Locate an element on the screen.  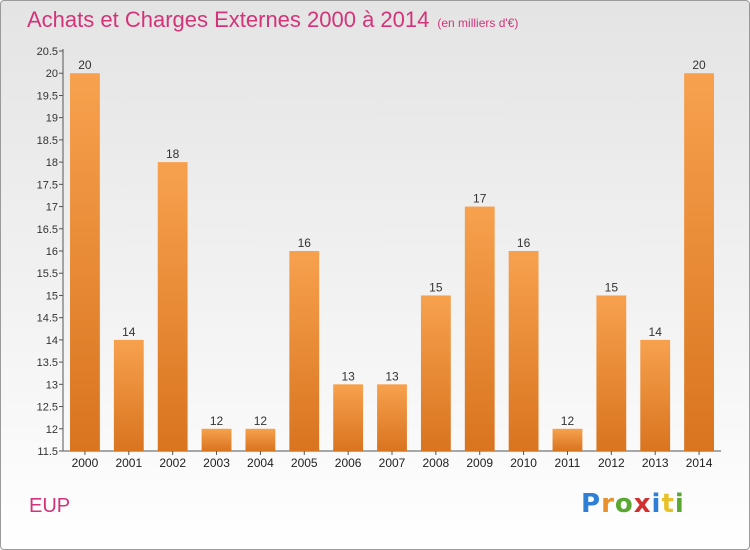
y-tick-label: 18 is located at coordinates (52, 163).